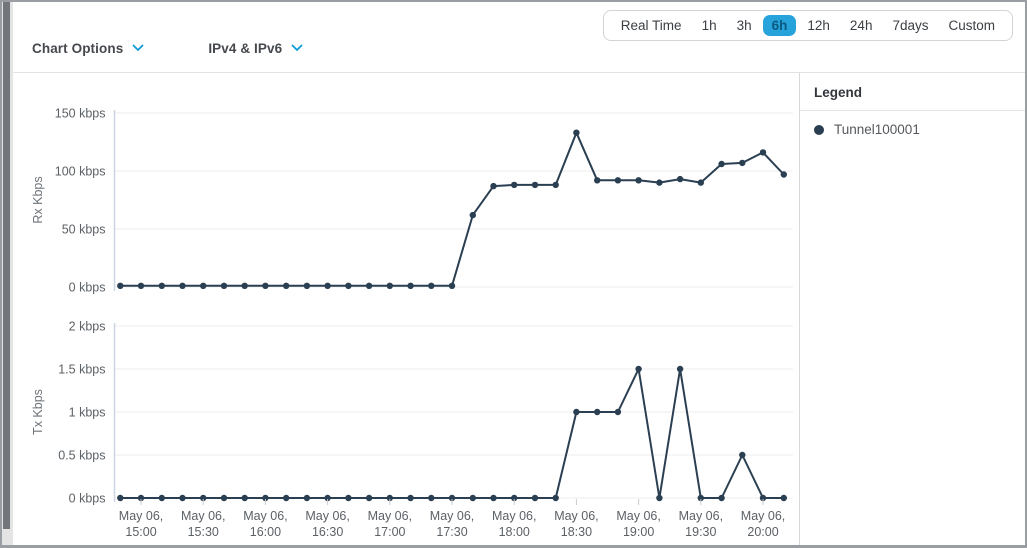 The width and height of the screenshot is (1027, 548). Describe the element at coordinates (327, 532) in the screenshot. I see `x-tick-label-time: 16:30` at that location.